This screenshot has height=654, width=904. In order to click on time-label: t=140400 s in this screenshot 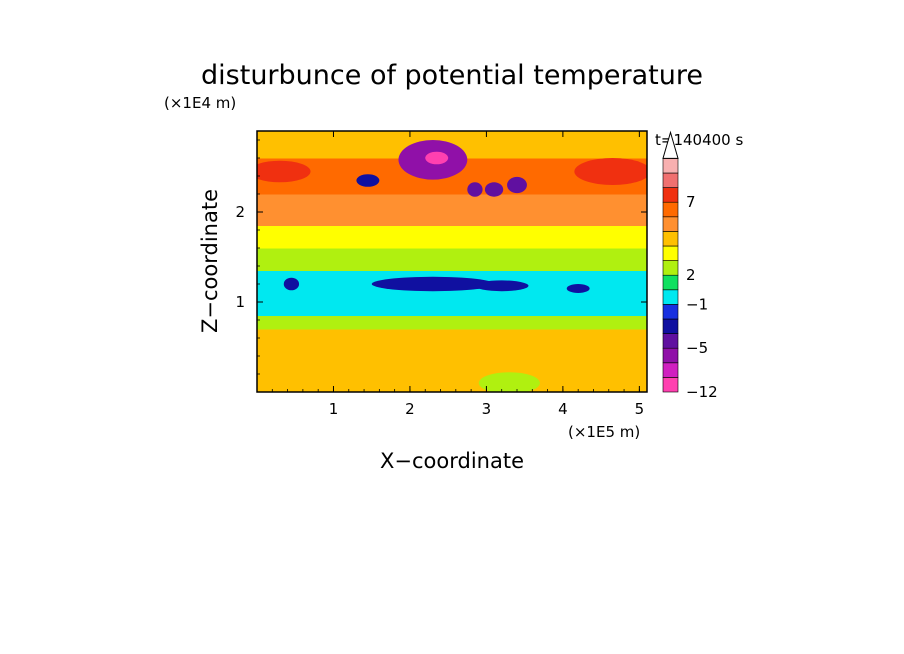, I will do `click(699, 140)`.